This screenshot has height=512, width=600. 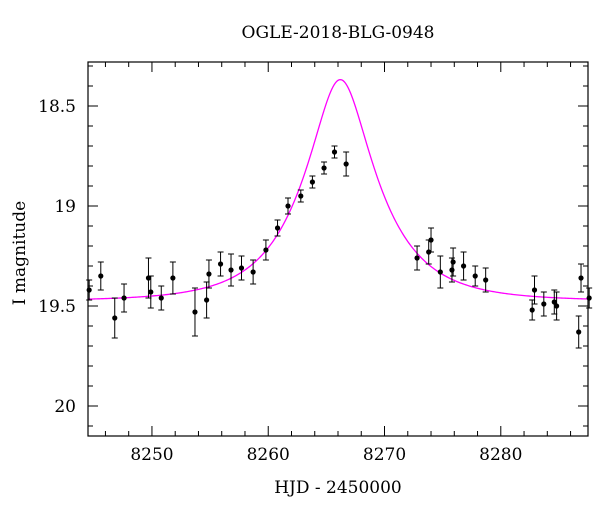 What do you see at coordinates (151, 455) in the screenshot?
I see `x-tick-label: 8250` at bounding box center [151, 455].